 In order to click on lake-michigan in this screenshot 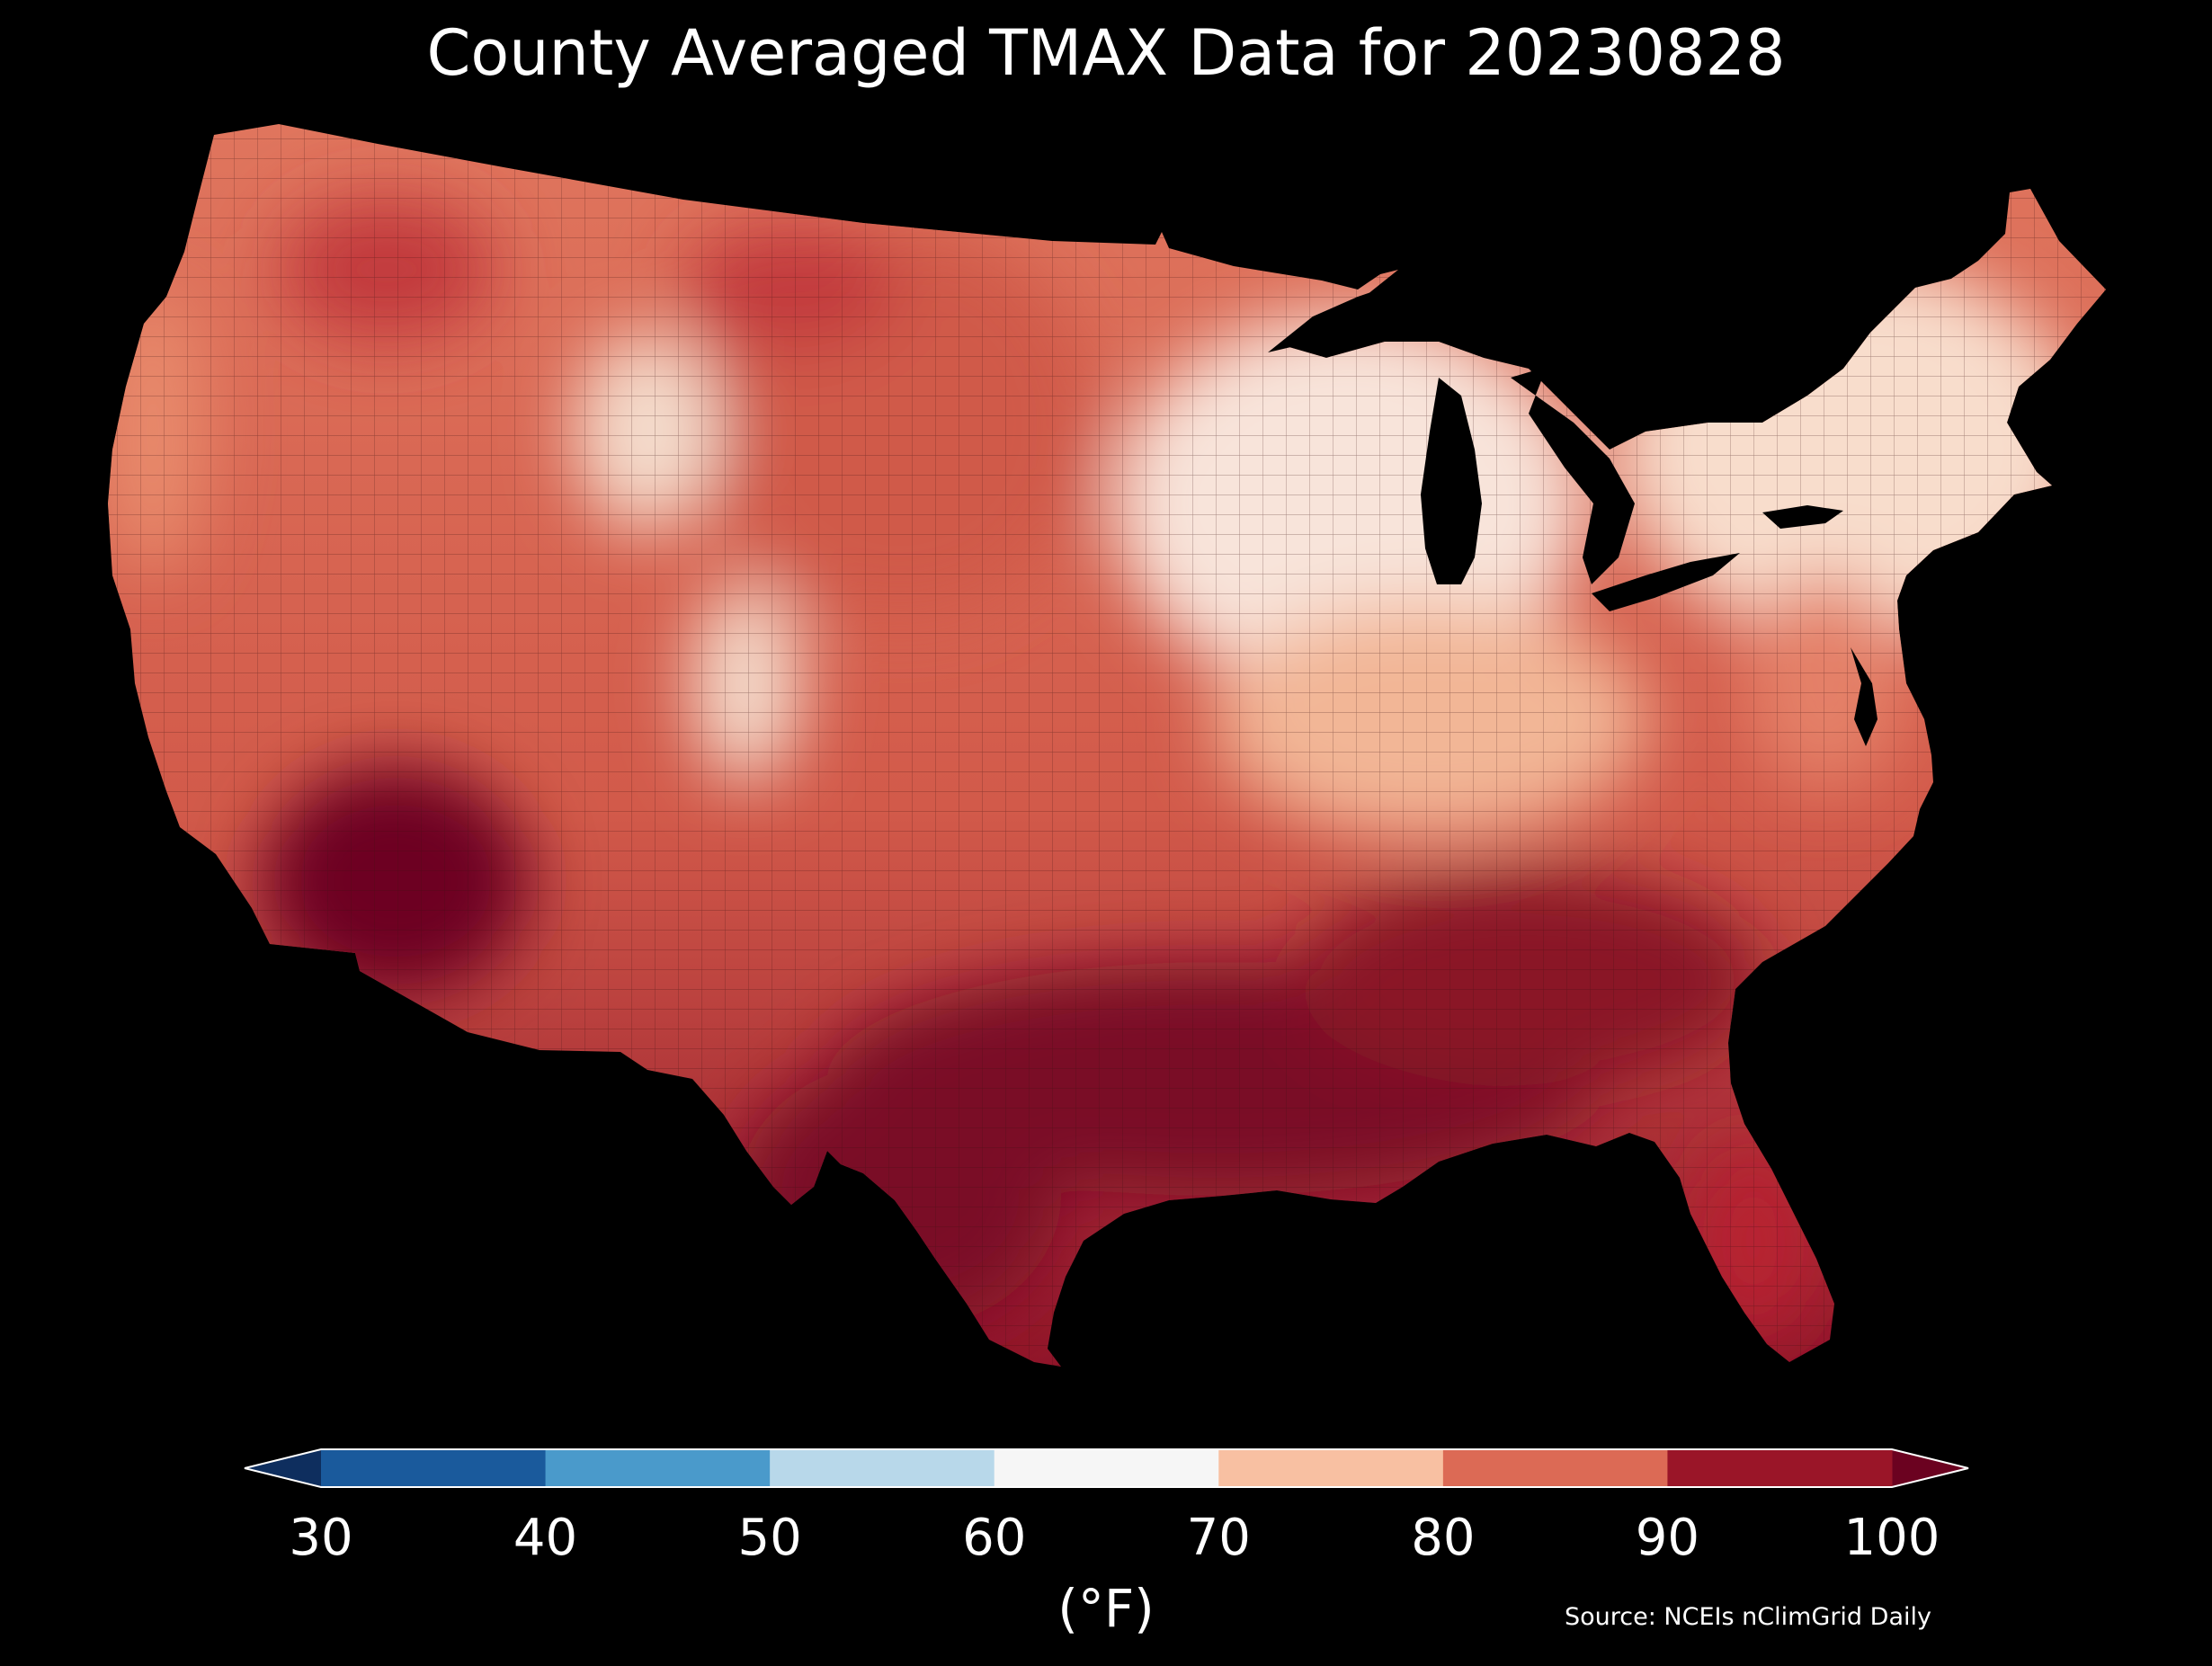, I will do `click(1451, 481)`.